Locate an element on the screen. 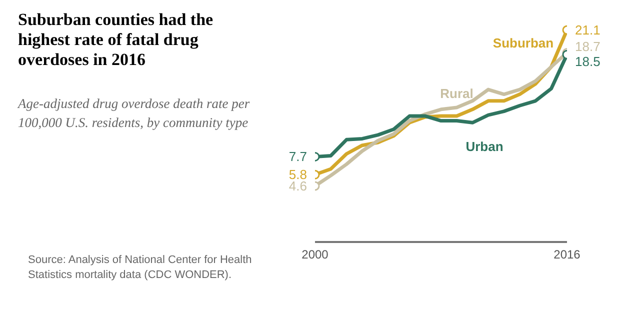 The height and width of the screenshot is (320, 640). source-note: Source: Analysis of National Center for Health Statistics mortality data (CDC WONDER). is located at coordinates (140, 268).